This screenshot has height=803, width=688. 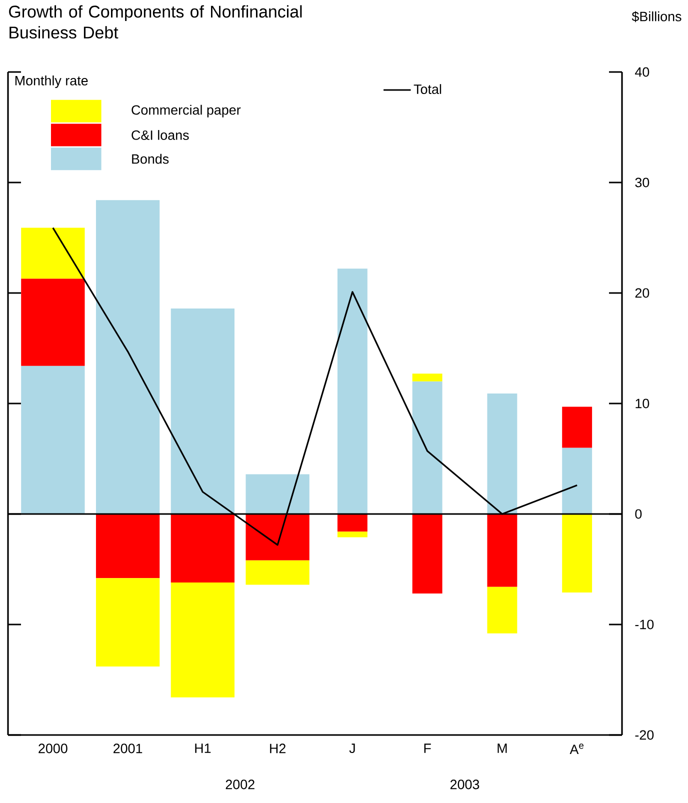 I want to click on y-tick-label: 0, so click(x=638, y=514).